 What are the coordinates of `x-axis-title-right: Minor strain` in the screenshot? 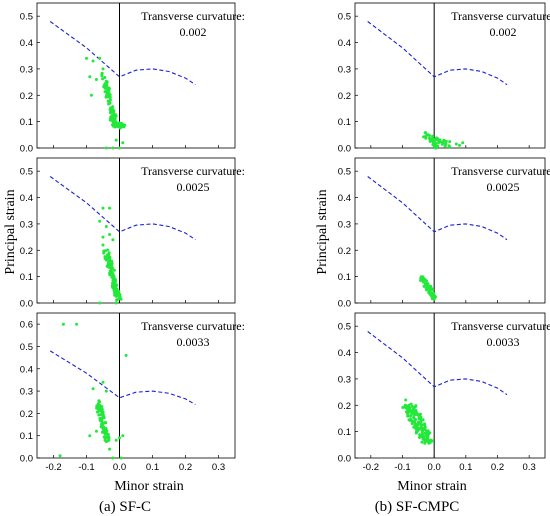 It's located at (432, 486).